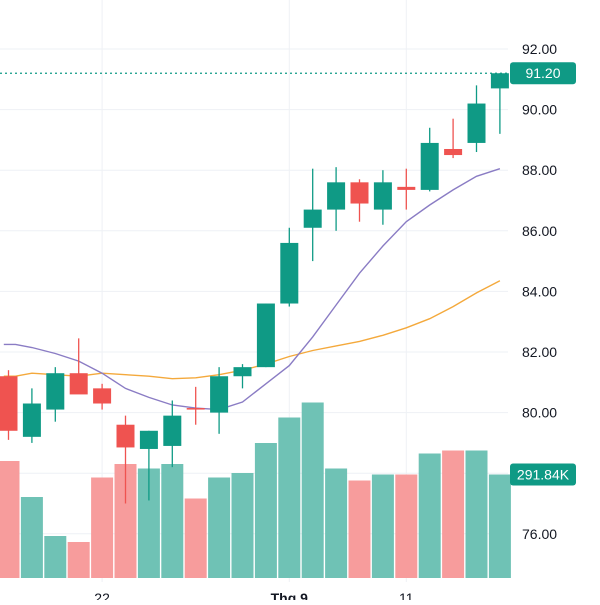 The height and width of the screenshot is (605, 600). Describe the element at coordinates (539, 110) in the screenshot. I see `y-tick-label: 90.00` at that location.